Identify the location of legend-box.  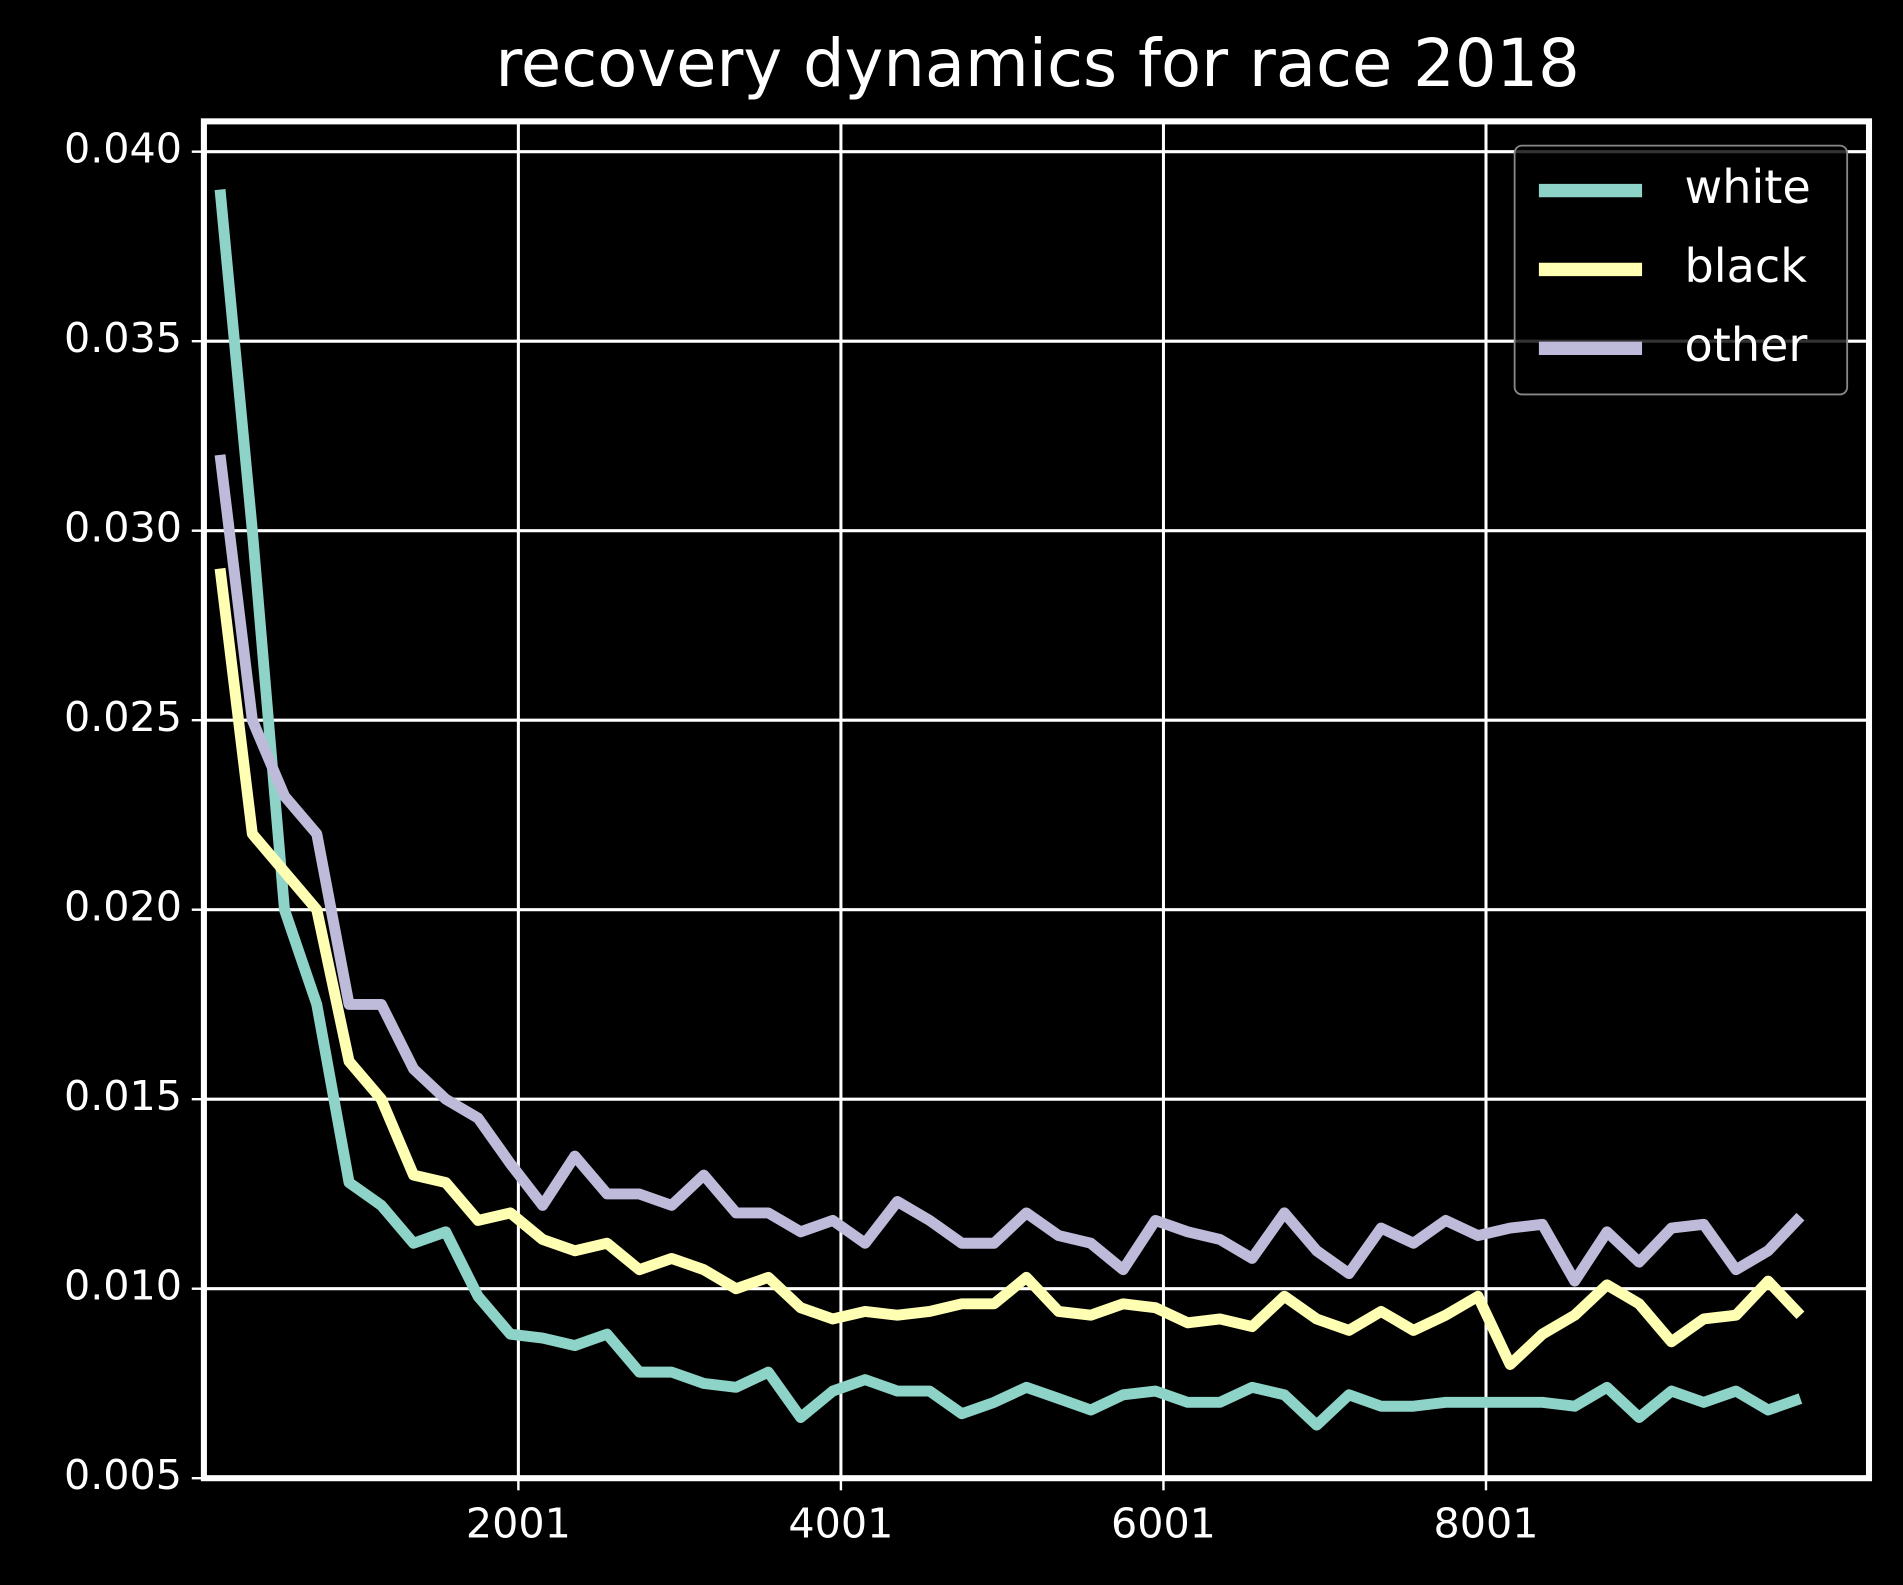
(1681, 270).